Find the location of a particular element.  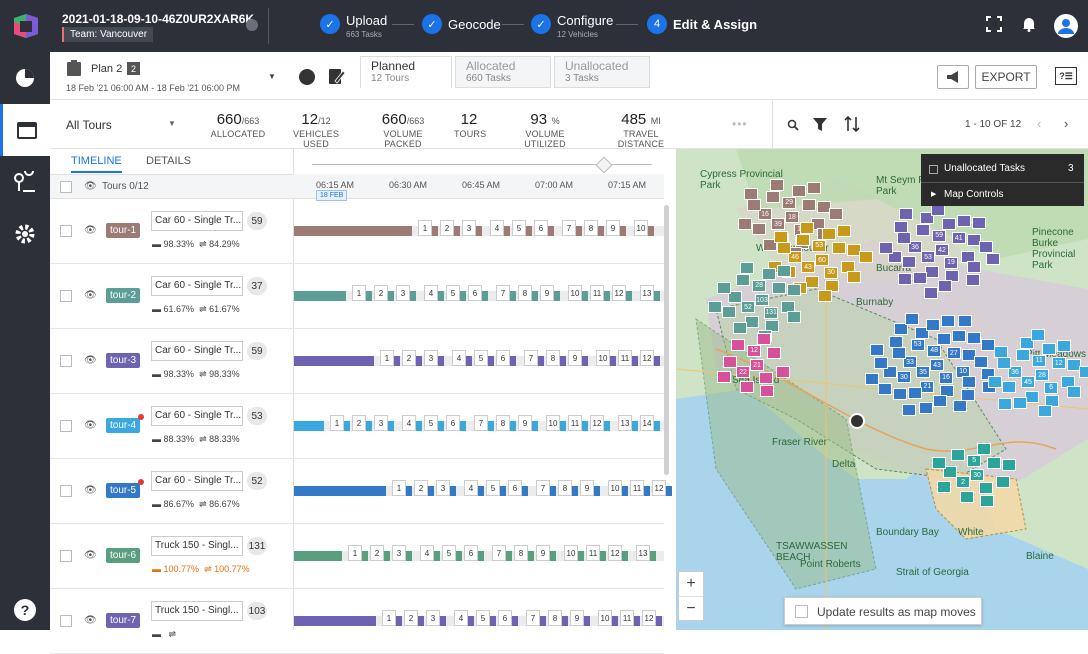

map-task-pin: 30 is located at coordinates (831, 272).